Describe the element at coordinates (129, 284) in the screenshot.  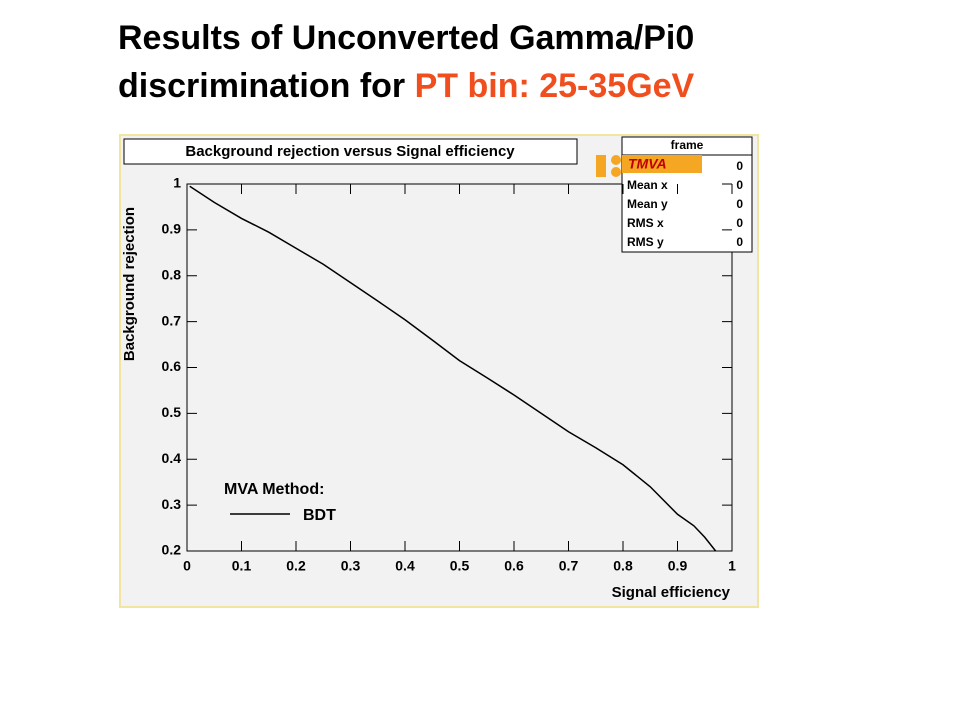
I see `y-axis-label: Background rejection` at that location.